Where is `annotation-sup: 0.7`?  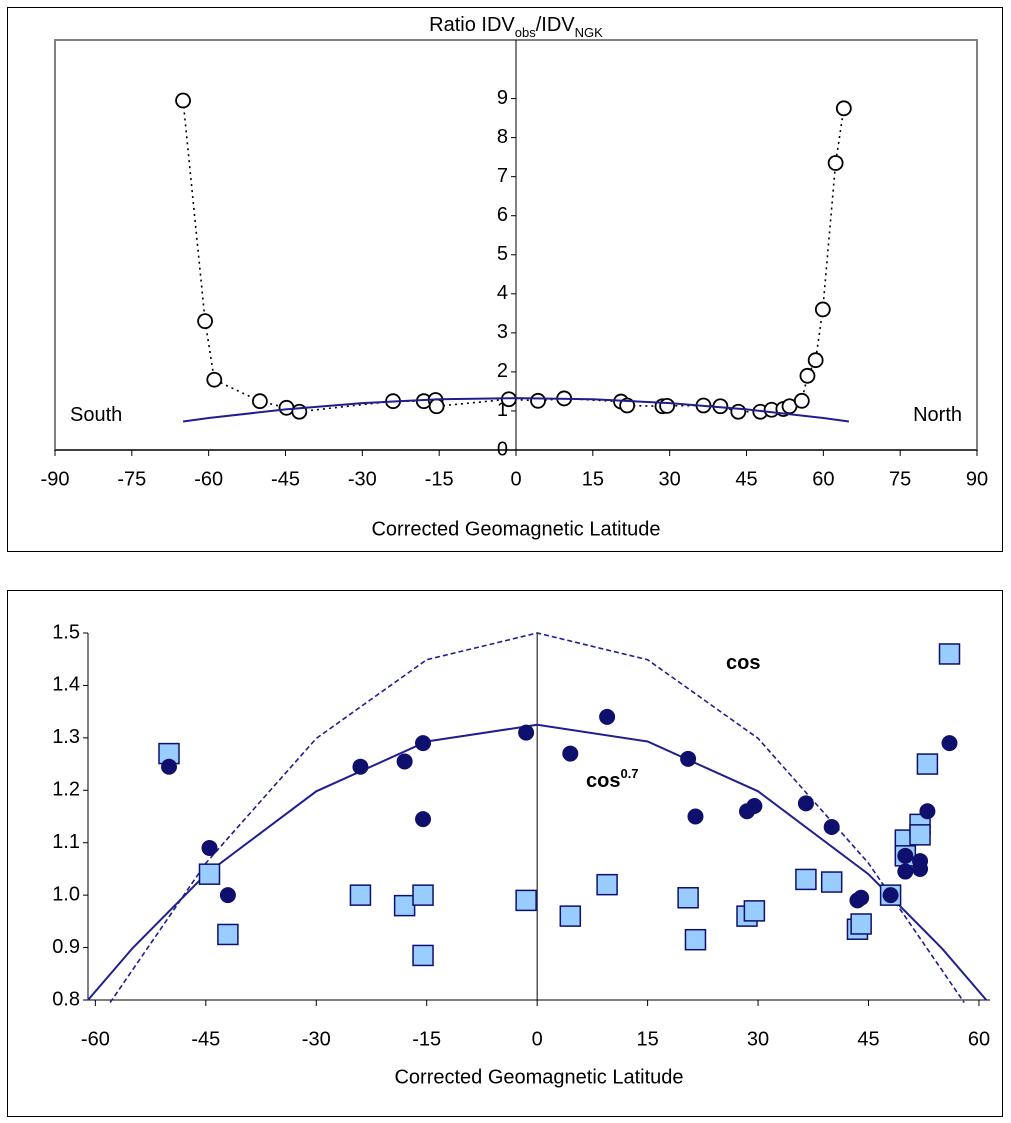
annotation-sup: 0.7 is located at coordinates (629, 773).